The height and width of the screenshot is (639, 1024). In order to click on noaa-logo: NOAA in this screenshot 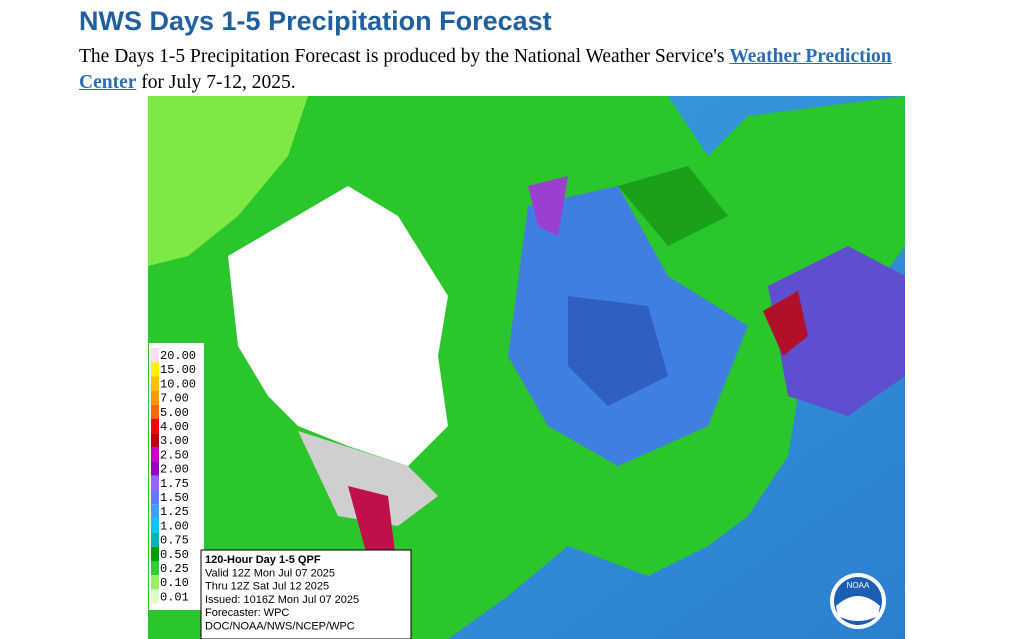, I will do `click(858, 601)`.